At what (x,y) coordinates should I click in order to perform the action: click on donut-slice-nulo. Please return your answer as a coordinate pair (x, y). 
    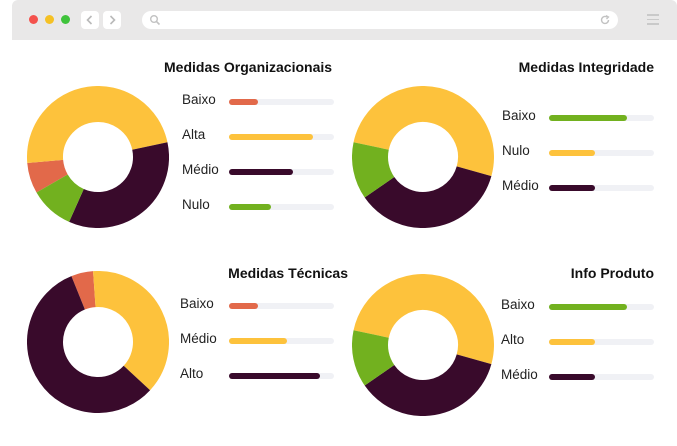
    Looking at the image, I should click on (60, 197).